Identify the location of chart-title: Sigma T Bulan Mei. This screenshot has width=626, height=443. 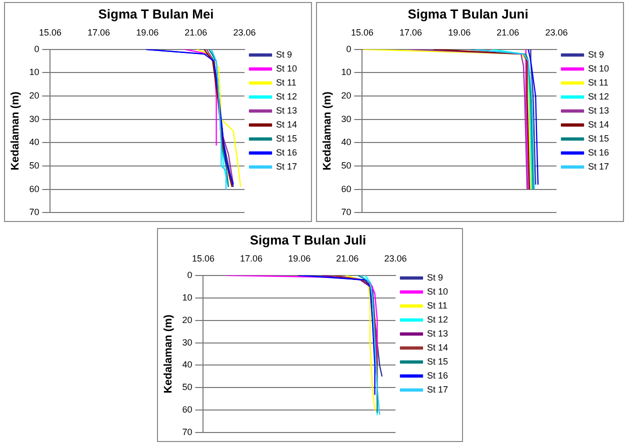
(156, 14).